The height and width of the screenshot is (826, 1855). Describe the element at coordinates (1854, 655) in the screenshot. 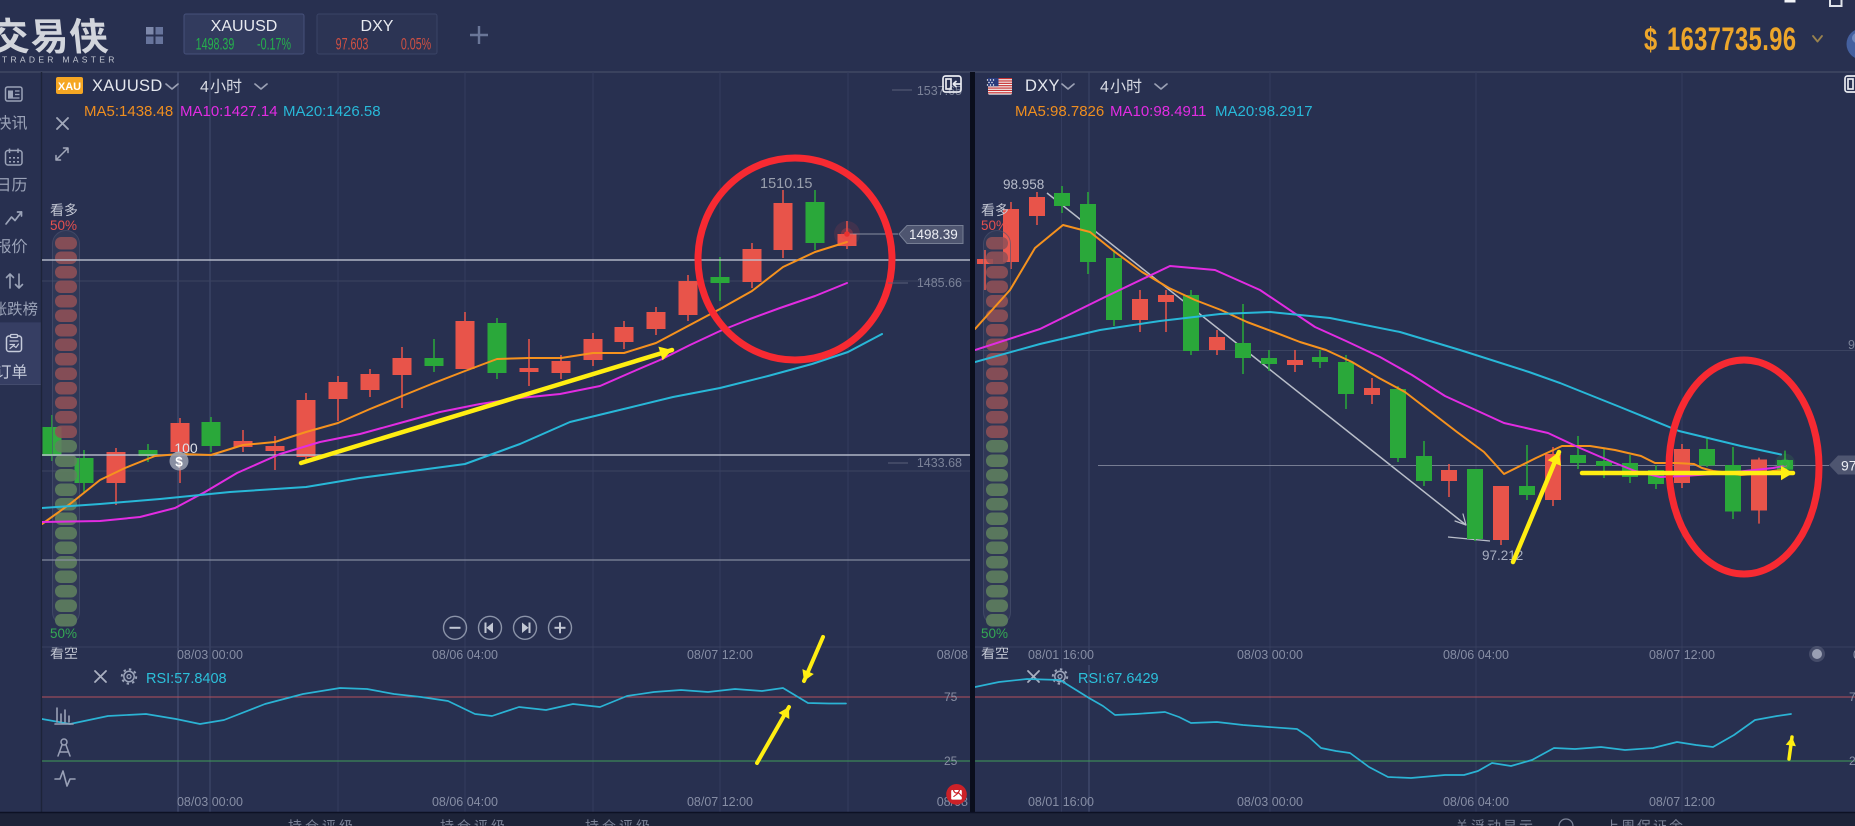

I see `svg-text: 0` at that location.